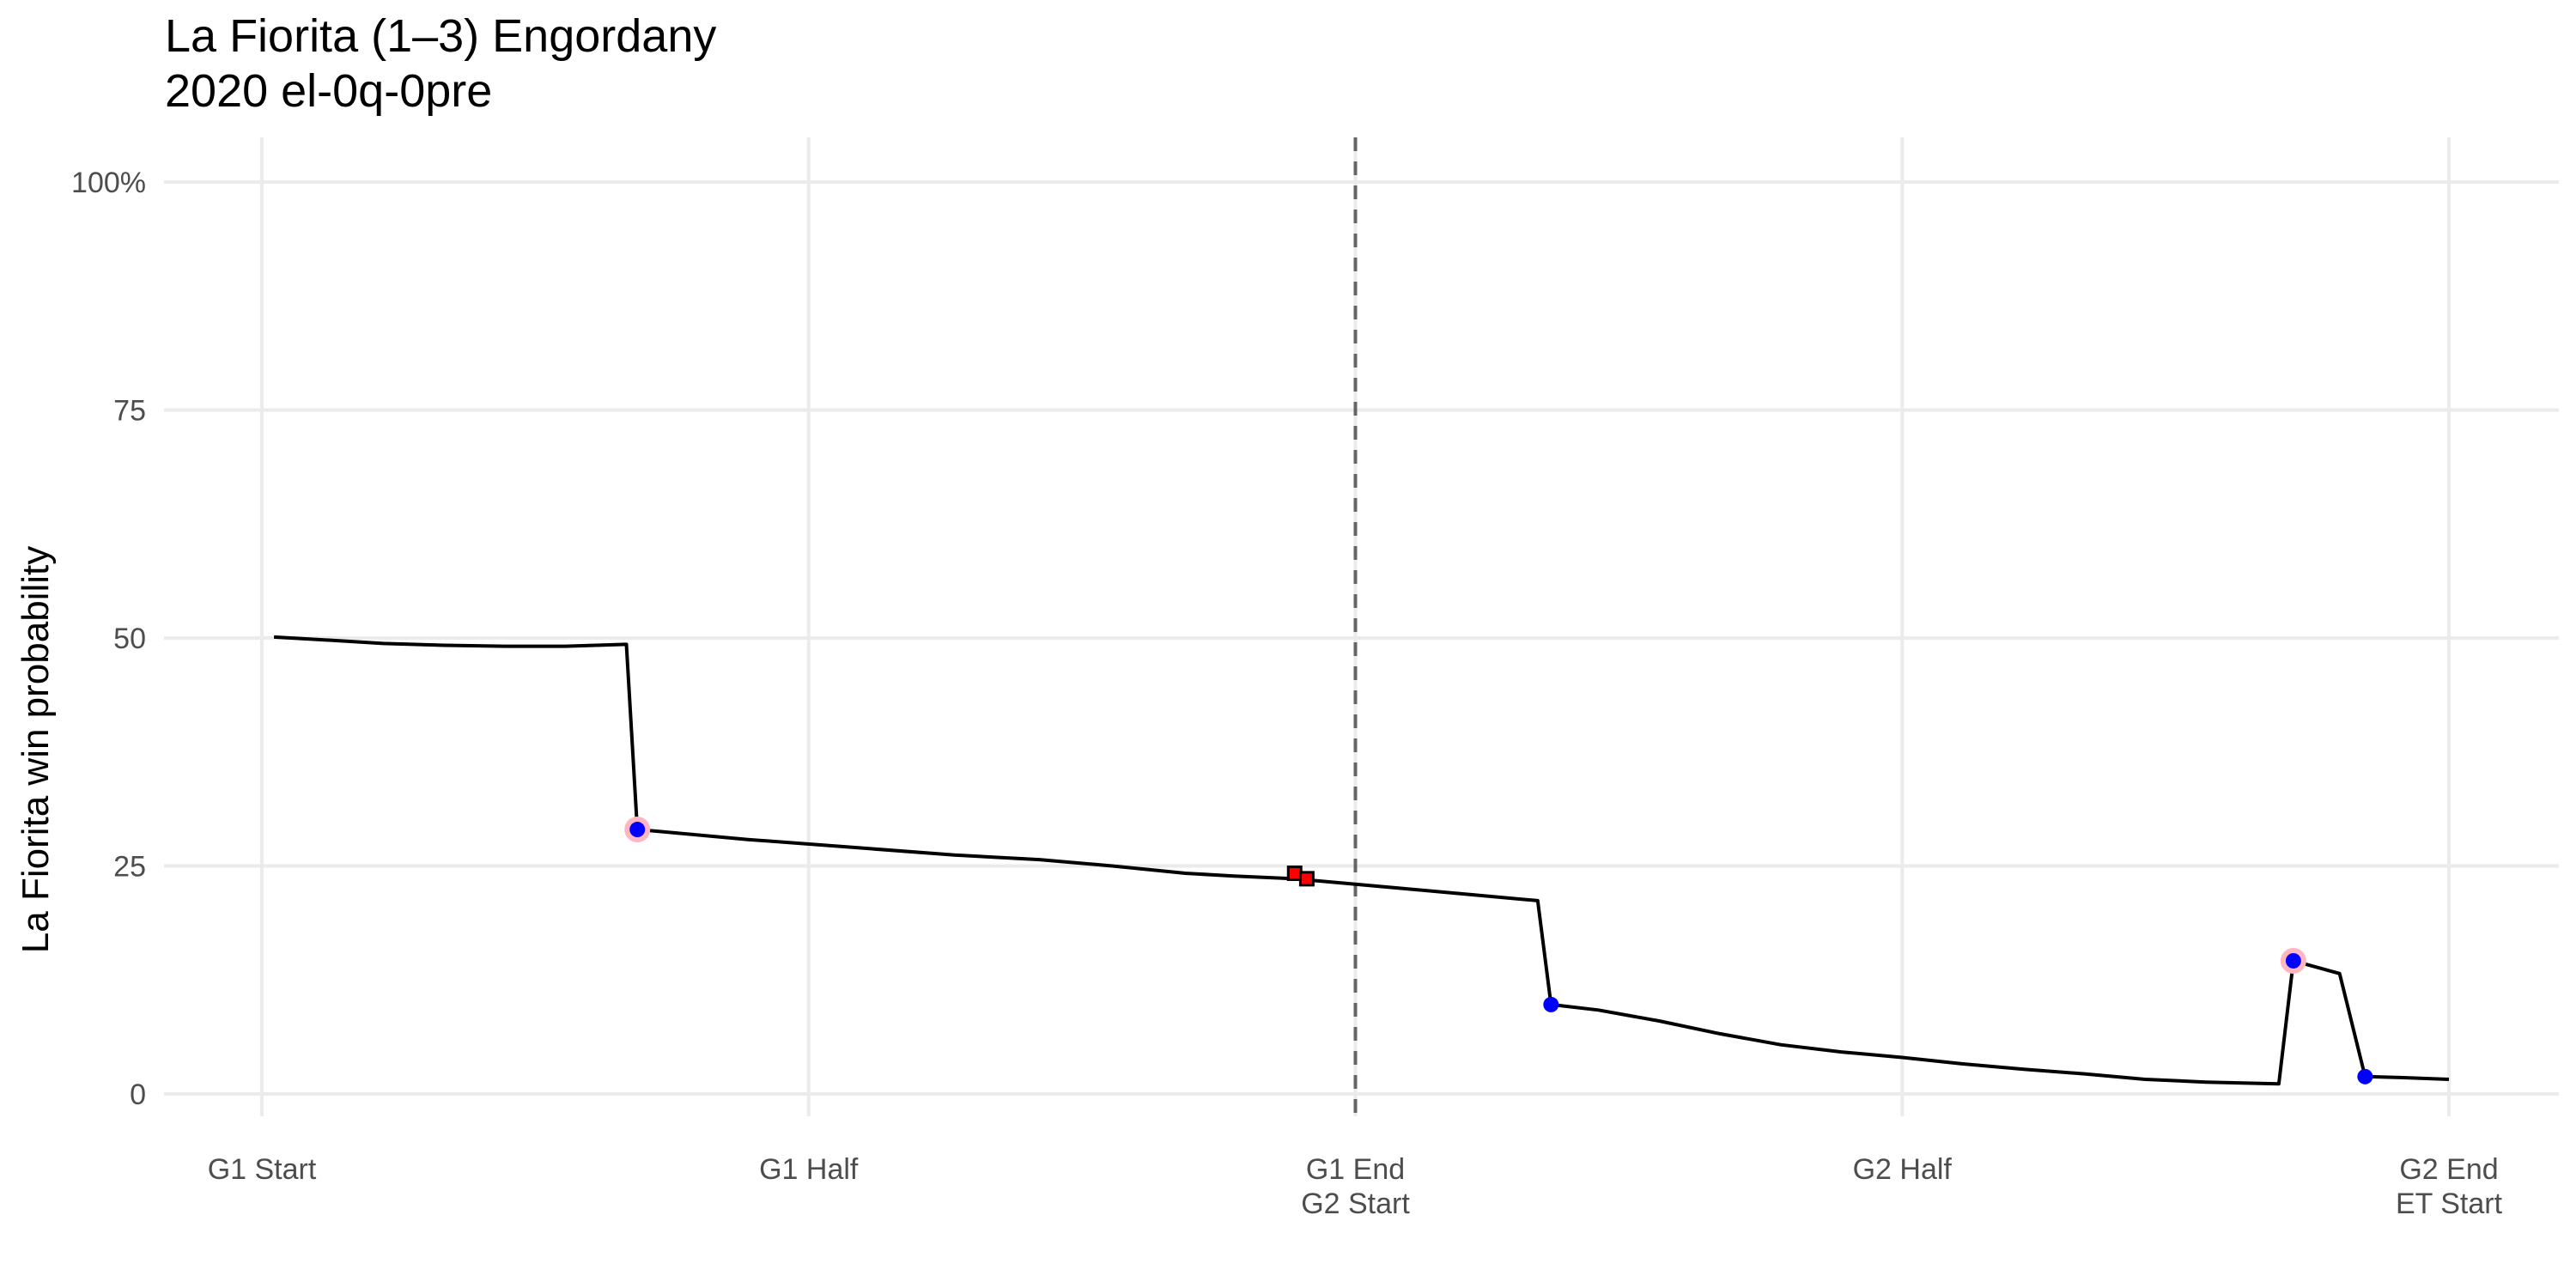  What do you see at coordinates (1356, 1169) in the screenshot?
I see `x-tick-label-line: G1 End` at bounding box center [1356, 1169].